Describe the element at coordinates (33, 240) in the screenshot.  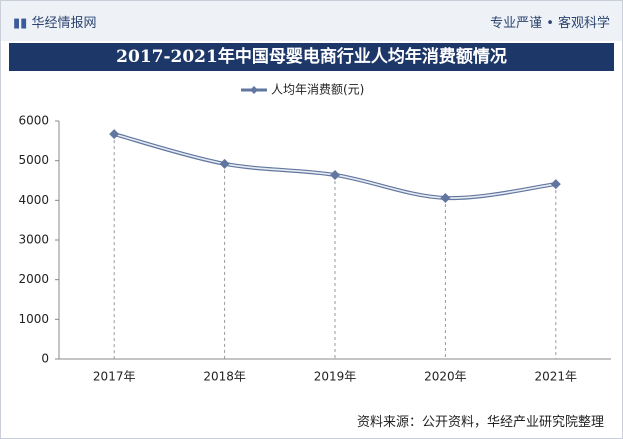
I see `y-tick-label: 3000` at that location.